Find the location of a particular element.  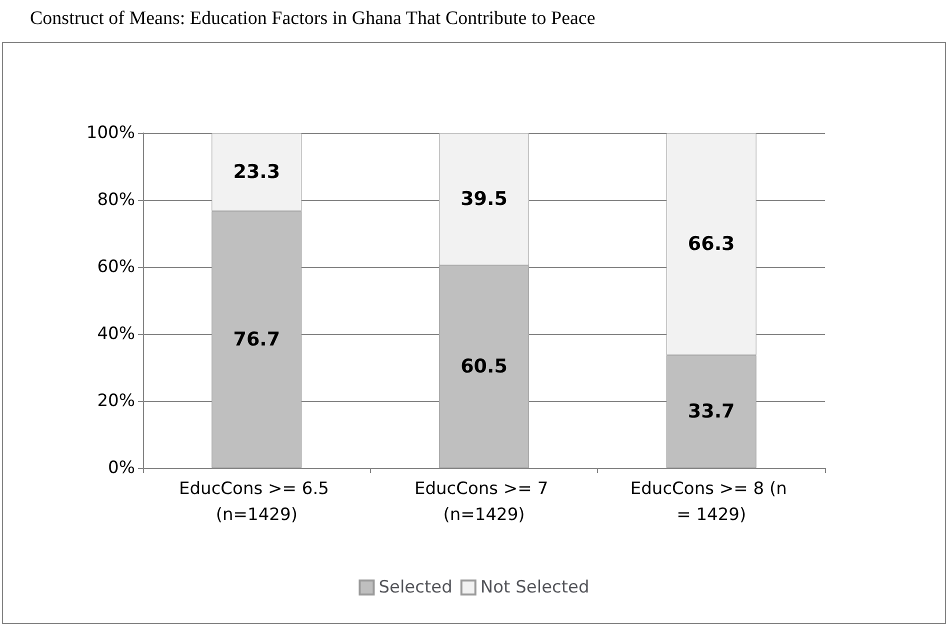

y-tick-label: 0% is located at coordinates (121, 468).